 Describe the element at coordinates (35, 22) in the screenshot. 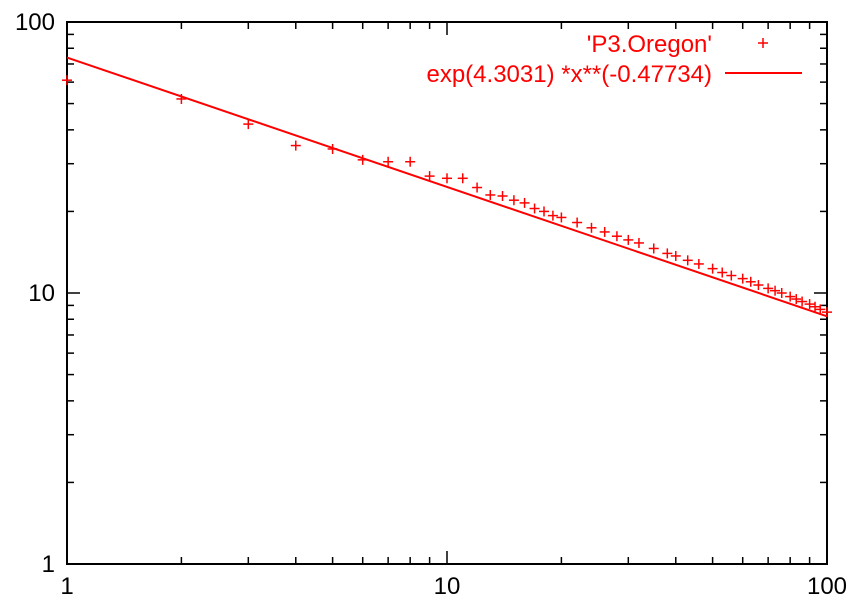

I see `y-tick-label: 100` at that location.